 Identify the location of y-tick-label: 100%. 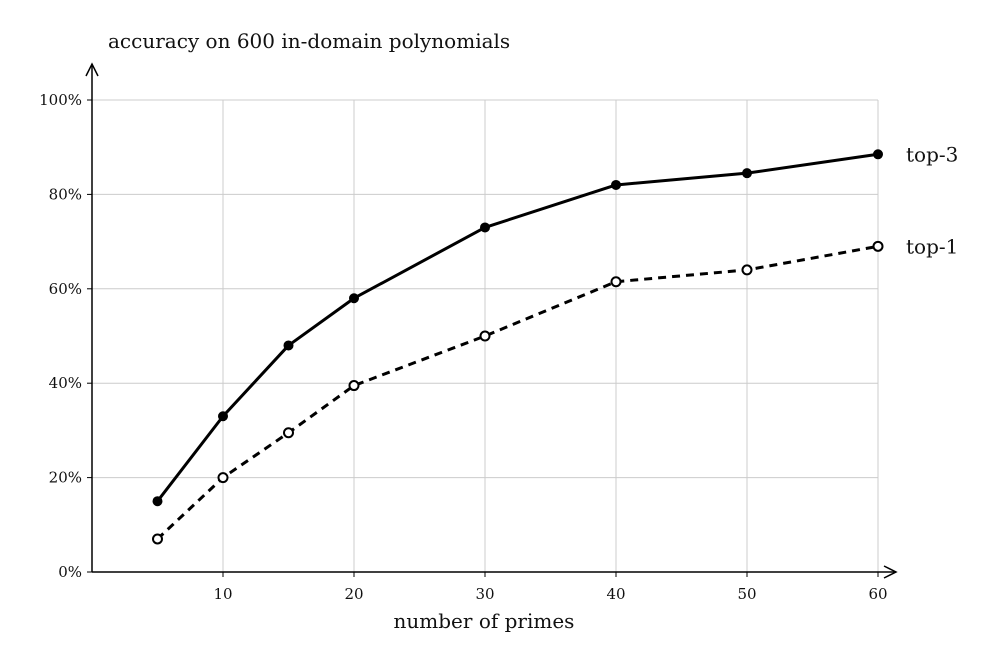
(60, 100).